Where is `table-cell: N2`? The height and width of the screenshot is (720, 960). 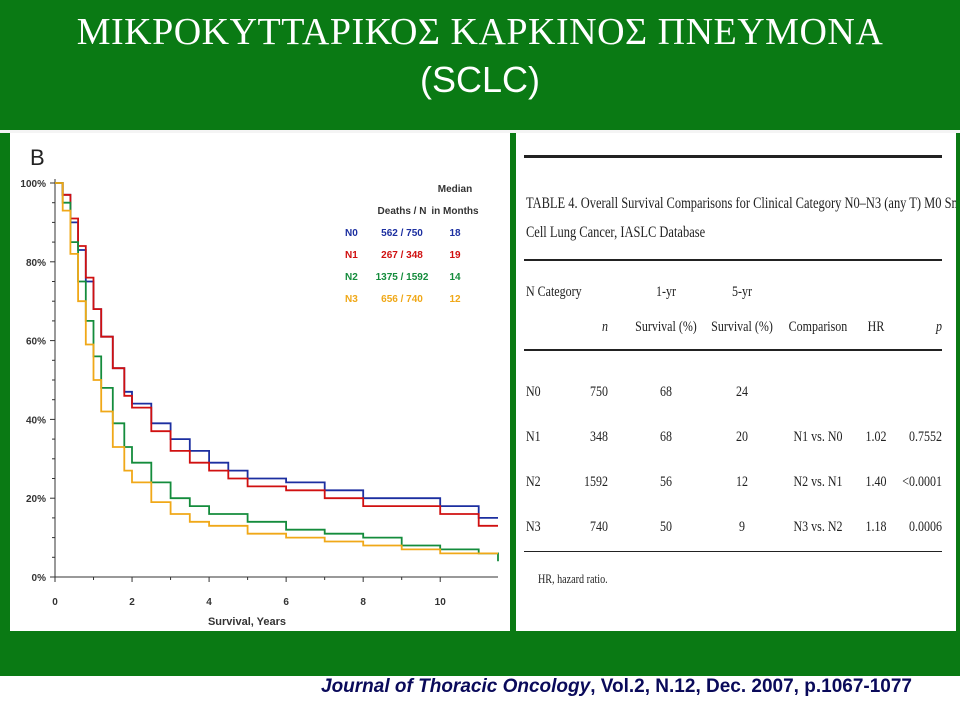 table-cell: N2 is located at coordinates (533, 481).